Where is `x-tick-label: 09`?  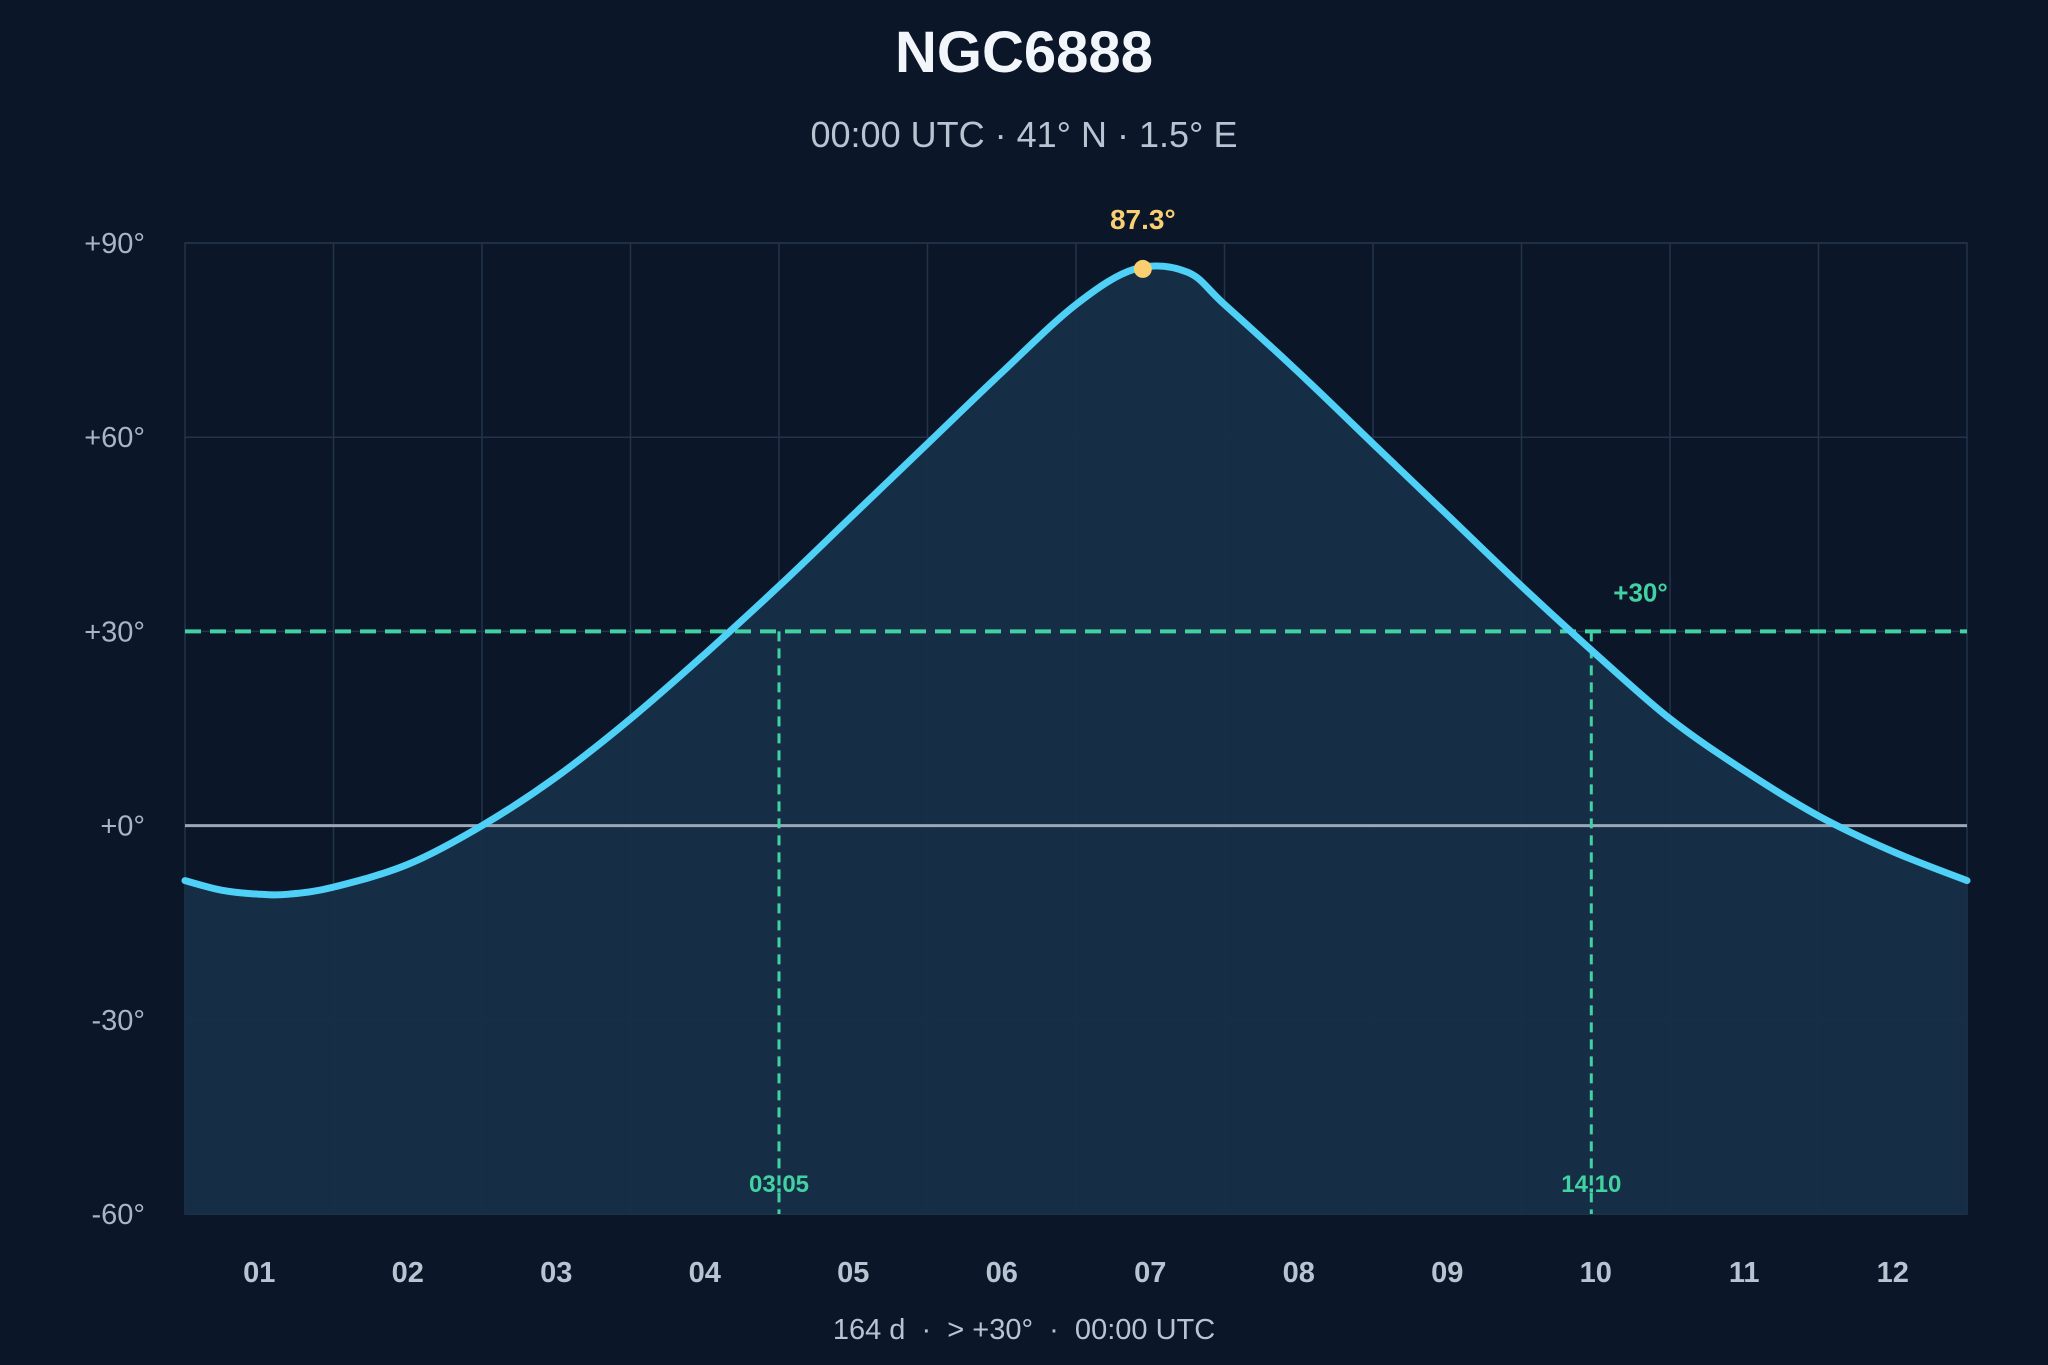 x-tick-label: 09 is located at coordinates (1447, 1273).